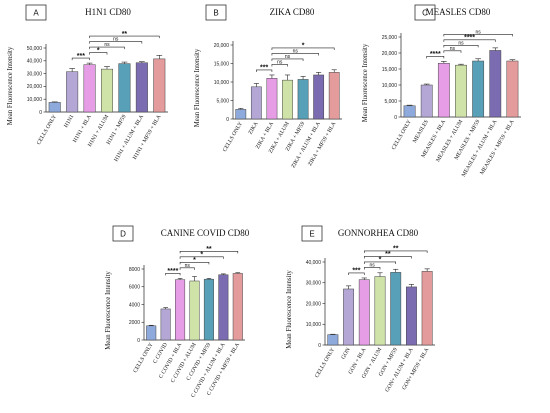 The width and height of the screenshot is (550, 413). I want to click on y-tick-label: 40,000, so click(35, 62).